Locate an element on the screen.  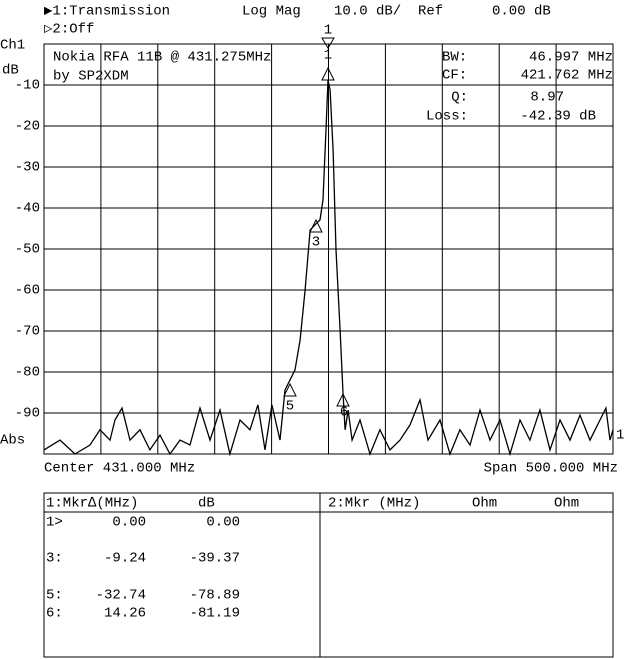
span-label: Span 500.000 MHz is located at coordinates (551, 469).